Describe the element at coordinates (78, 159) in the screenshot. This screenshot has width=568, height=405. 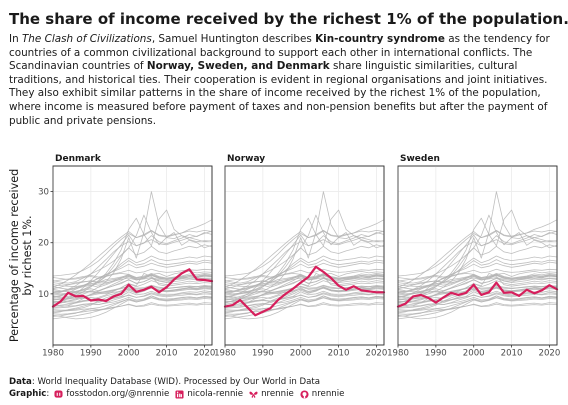
I see `panel-title: Denmark` at that location.